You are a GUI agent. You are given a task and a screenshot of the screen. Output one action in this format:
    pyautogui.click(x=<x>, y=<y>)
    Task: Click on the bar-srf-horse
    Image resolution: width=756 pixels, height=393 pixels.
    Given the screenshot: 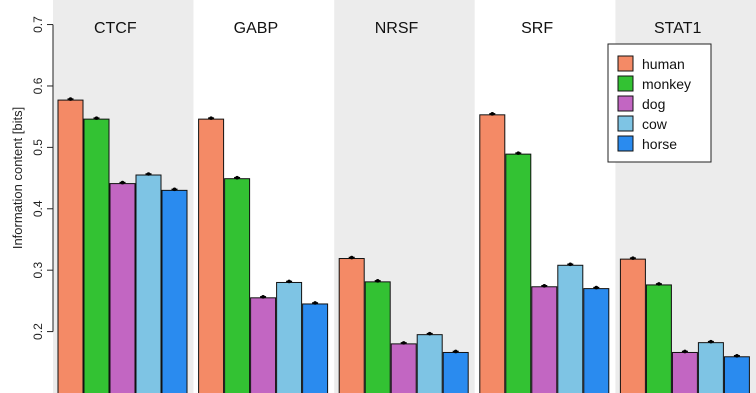 What is the action you would take?
    pyautogui.click(x=596, y=340)
    